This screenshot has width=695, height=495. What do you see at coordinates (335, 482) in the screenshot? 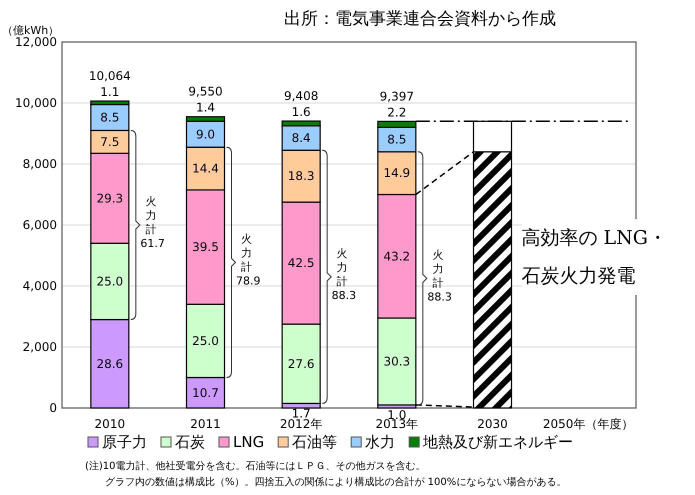
I see `text: グラフ内の数値は構成比（%）。四捨五入の関係により構成比の合計が 100%にならない場合がある。` at bounding box center [335, 482].